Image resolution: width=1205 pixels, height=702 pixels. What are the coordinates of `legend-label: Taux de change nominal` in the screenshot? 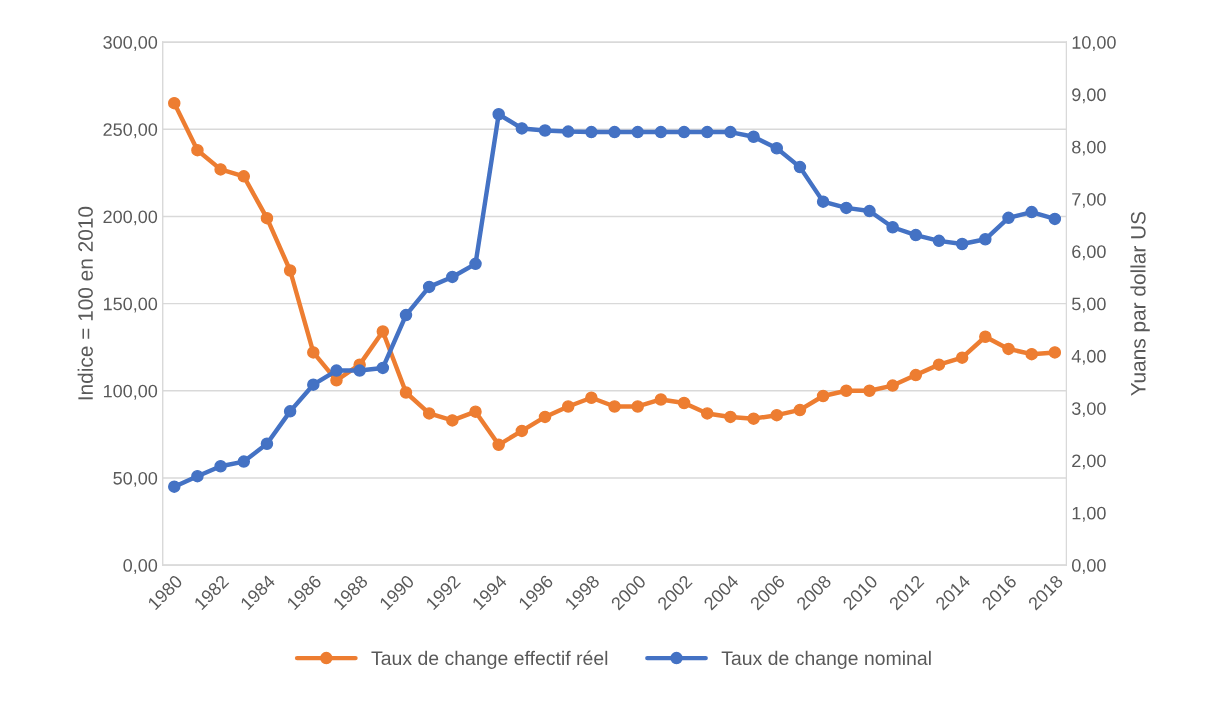 It's located at (826, 659).